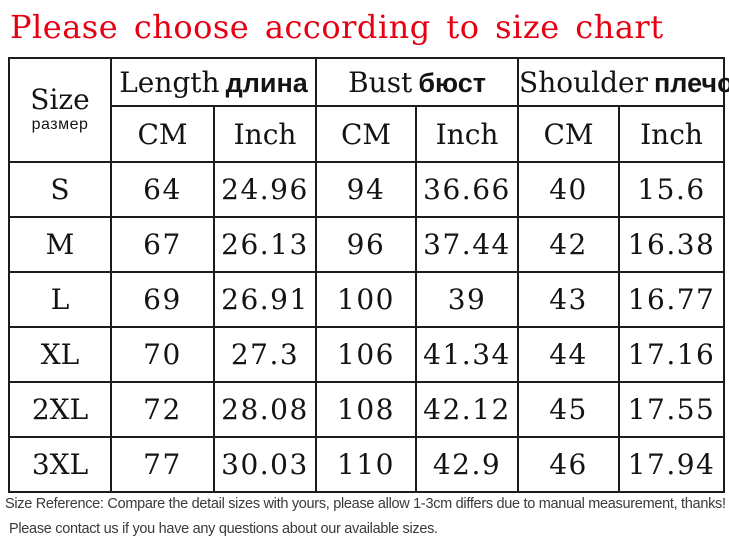 Image resolution: width=729 pixels, height=560 pixels. What do you see at coordinates (162, 244) in the screenshot?
I see `length-cm-value: 67` at bounding box center [162, 244].